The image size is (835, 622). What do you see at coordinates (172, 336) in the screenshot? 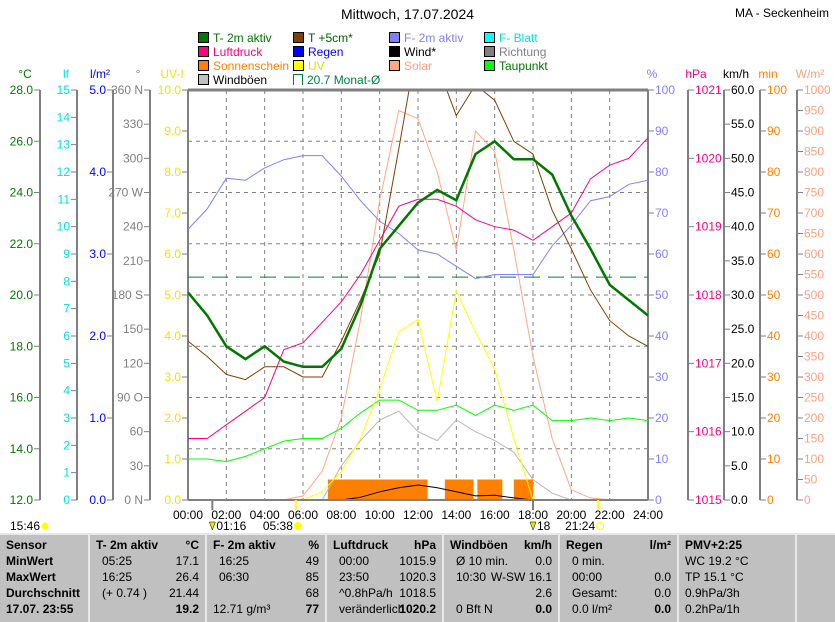
I see `axis-tick-label: 4.0` at bounding box center [172, 336].